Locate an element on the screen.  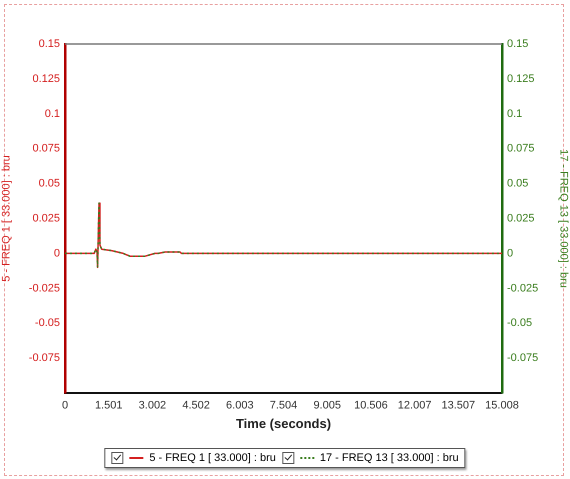
y-tick-label: -0.075 is located at coordinates (44, 358).